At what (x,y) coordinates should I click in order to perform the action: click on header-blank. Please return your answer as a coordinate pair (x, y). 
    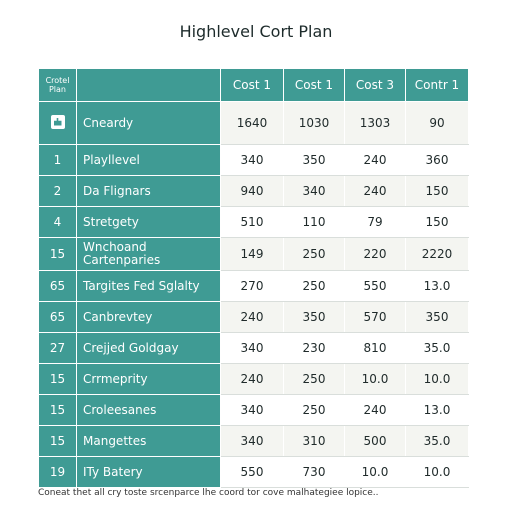
    Looking at the image, I should click on (148, 85).